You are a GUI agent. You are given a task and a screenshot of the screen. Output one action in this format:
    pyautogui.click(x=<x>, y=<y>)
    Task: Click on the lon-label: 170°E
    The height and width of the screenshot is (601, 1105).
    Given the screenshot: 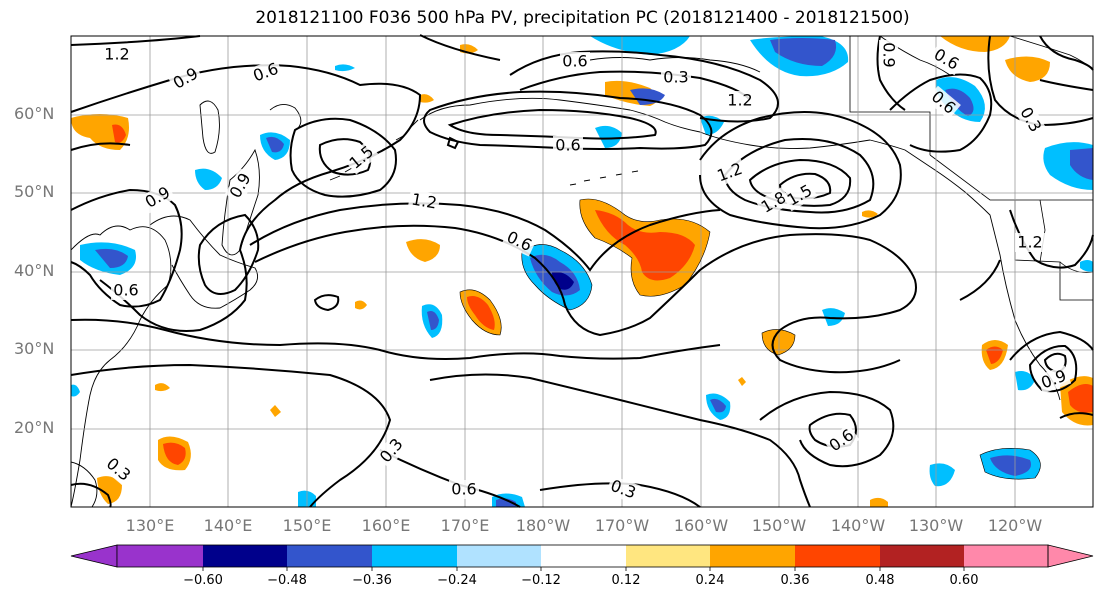 What is the action you would take?
    pyautogui.click(x=465, y=525)
    